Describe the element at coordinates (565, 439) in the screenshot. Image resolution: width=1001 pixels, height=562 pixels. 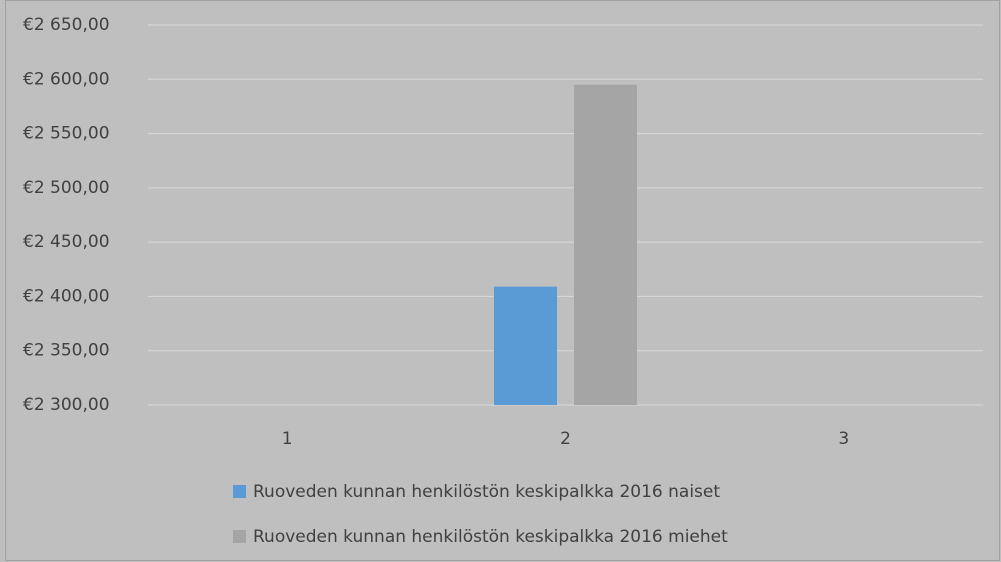
I see `x-tick-label: 2` at that location.